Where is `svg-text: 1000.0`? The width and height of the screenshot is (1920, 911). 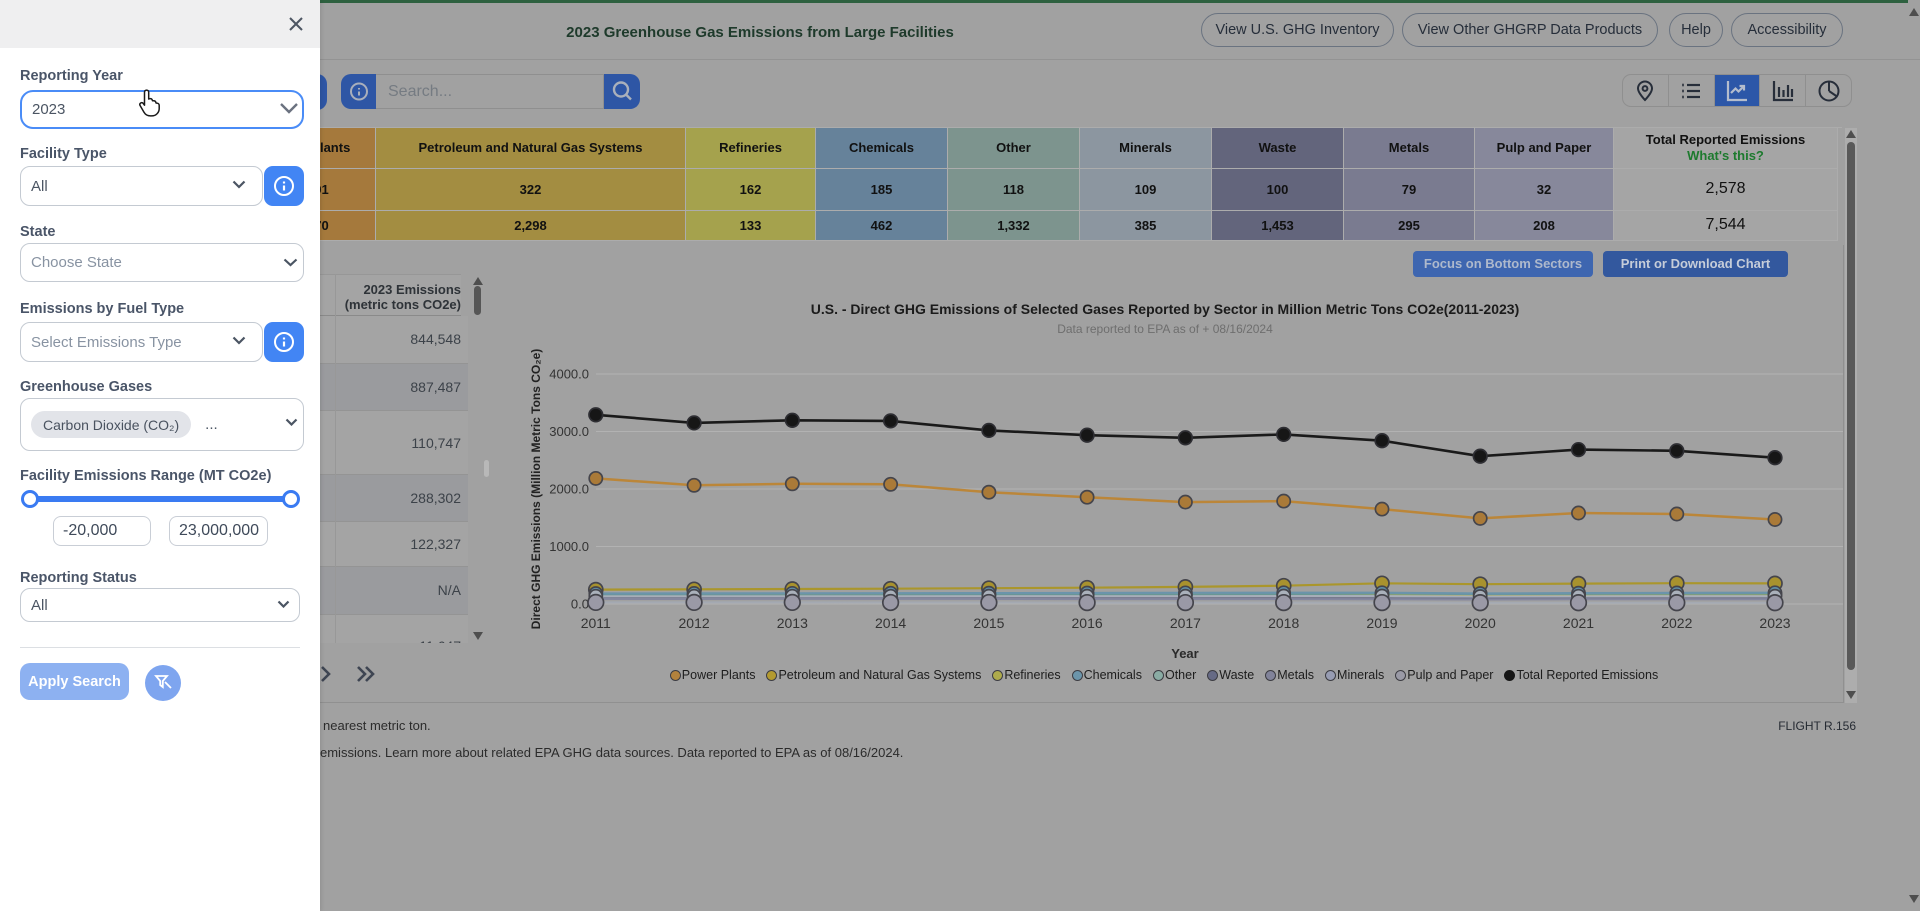 svg-text: 1000.0 is located at coordinates (569, 546).